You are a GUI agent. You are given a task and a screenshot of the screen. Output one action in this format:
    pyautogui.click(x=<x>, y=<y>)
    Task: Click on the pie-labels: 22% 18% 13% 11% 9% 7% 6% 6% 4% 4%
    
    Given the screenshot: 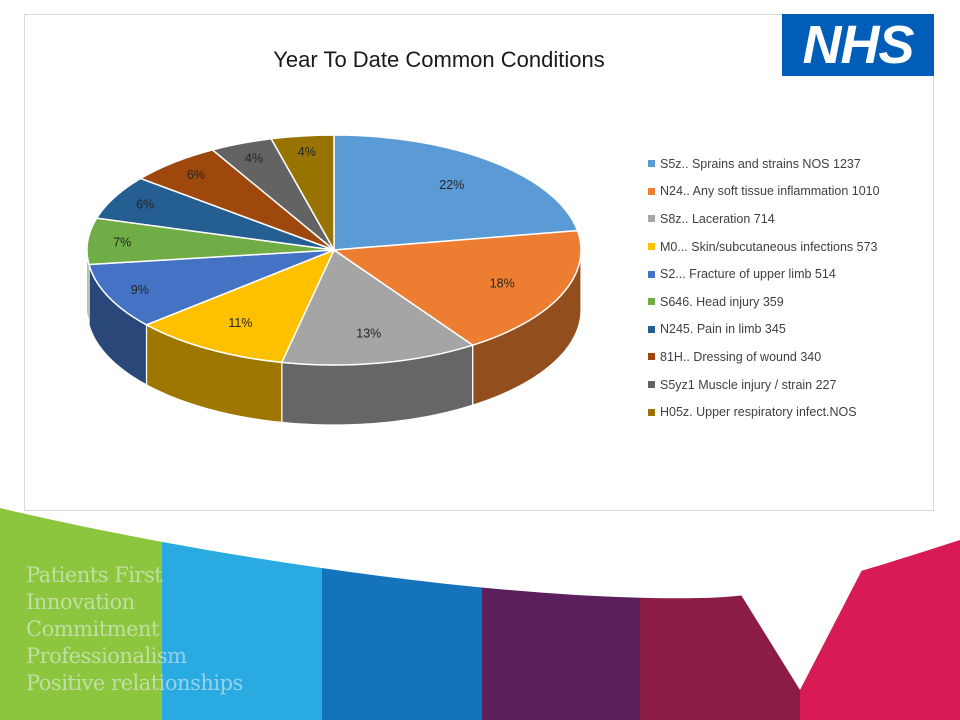 What is the action you would take?
    pyautogui.click(x=314, y=243)
    